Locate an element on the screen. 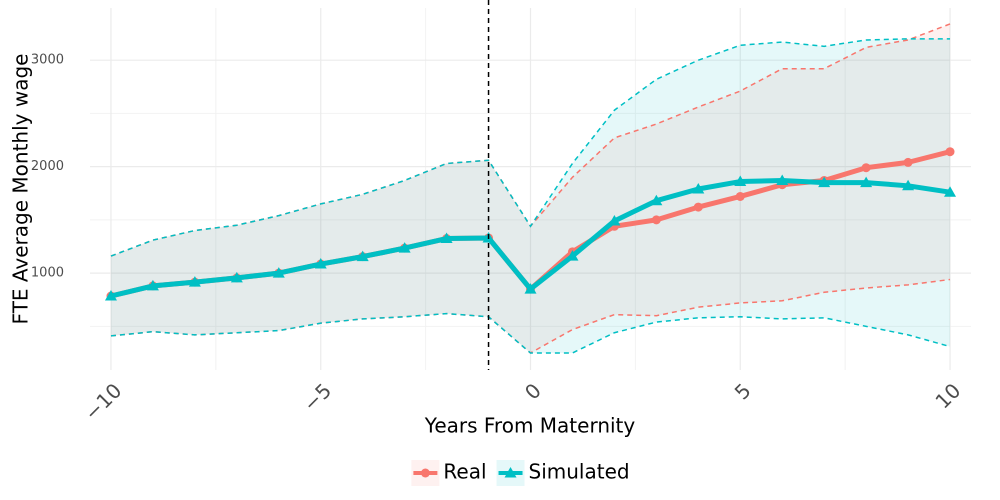  y-axis-label: FTE Average Monthly wage is located at coordinates (21, 189).